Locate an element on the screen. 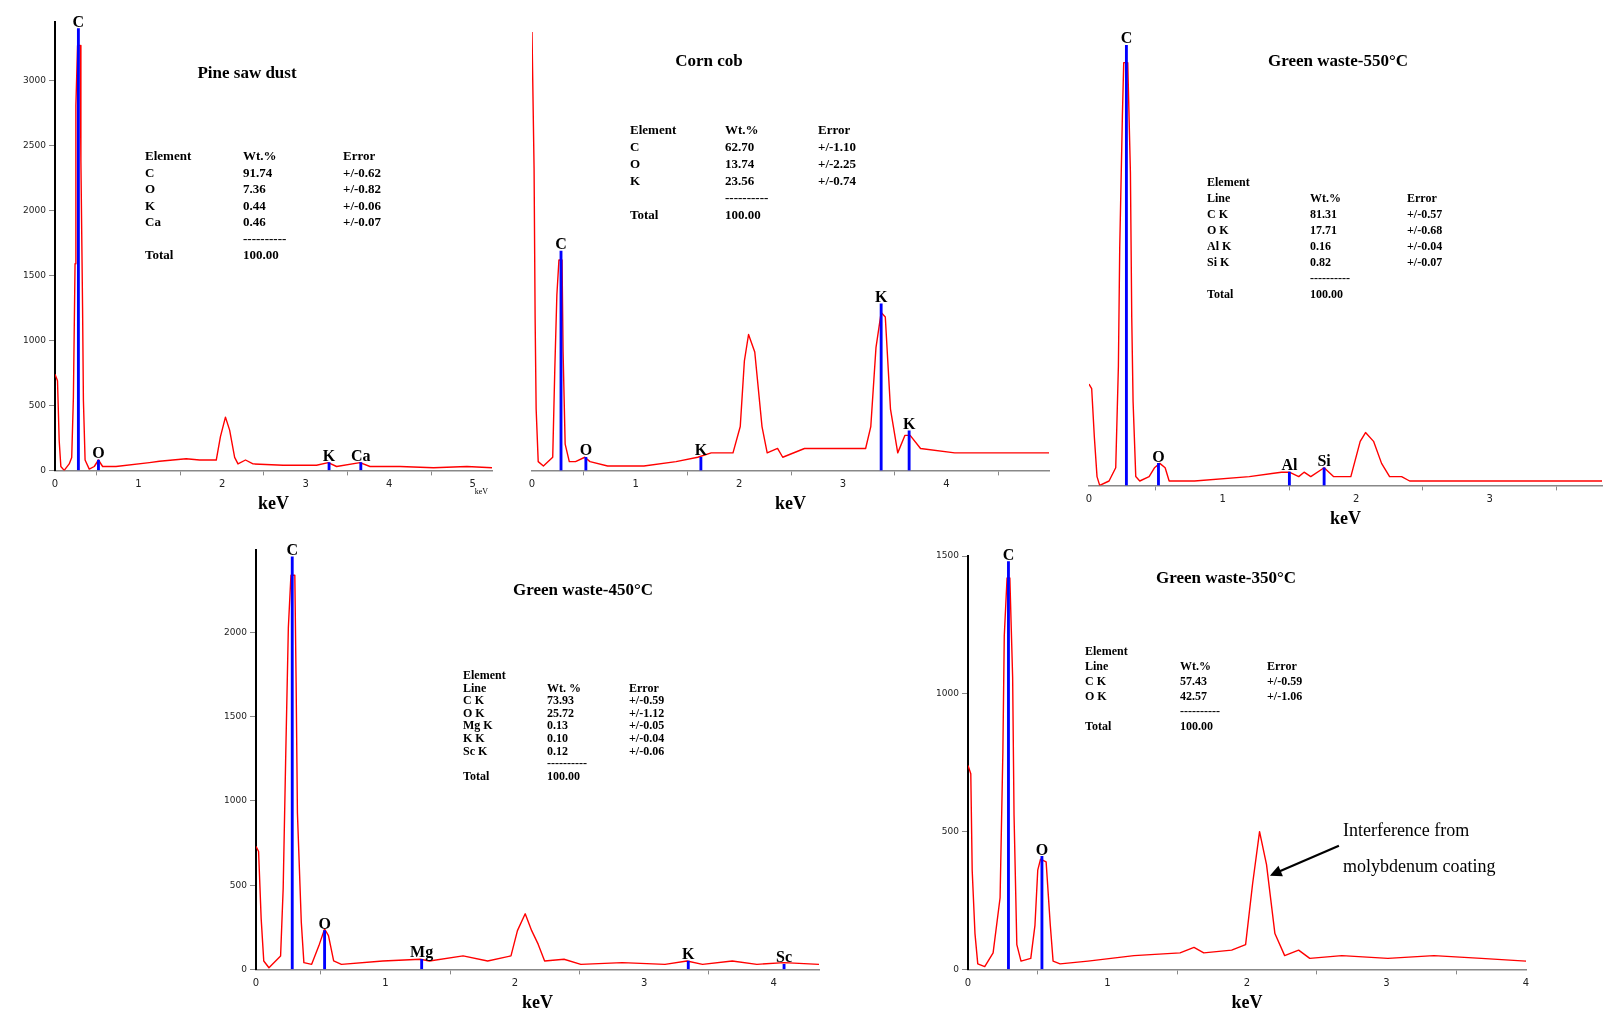 The width and height of the screenshot is (1604, 1014). text: C K 81.31 +/-0.57 is located at coordinates (1325, 214).